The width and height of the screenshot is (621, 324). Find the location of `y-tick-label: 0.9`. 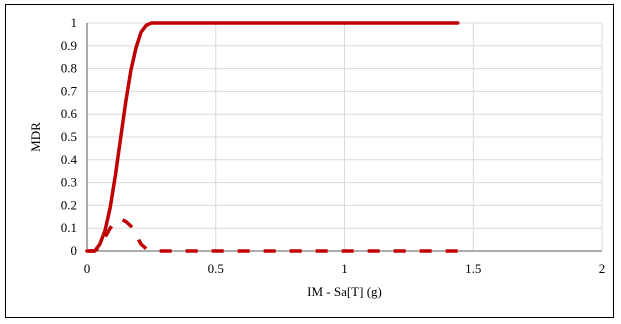

y-tick-label: 0.9 is located at coordinates (69, 45).